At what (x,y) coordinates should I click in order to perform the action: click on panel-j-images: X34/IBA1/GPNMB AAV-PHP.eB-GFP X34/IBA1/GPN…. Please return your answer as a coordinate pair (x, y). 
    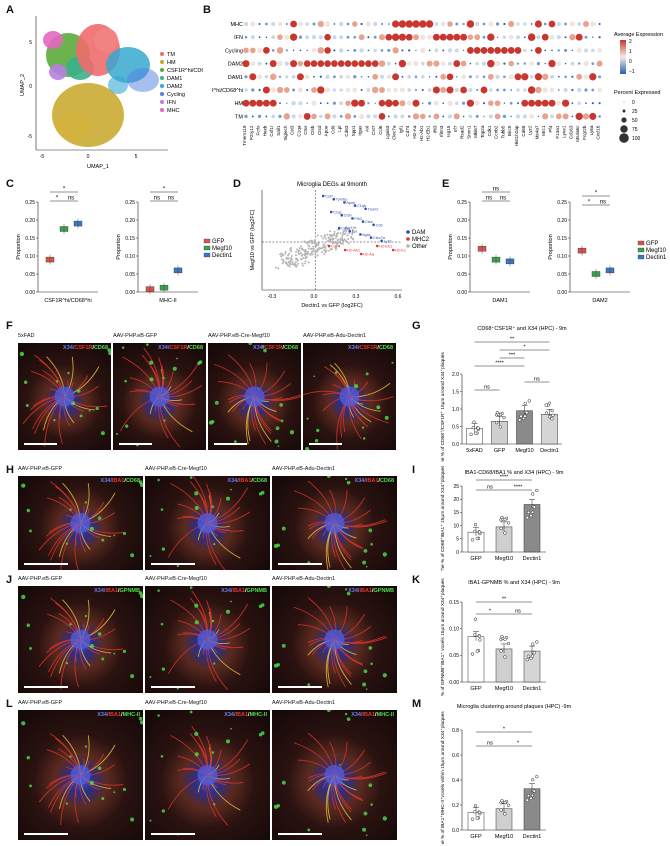
    Looking at the image, I should click on (208, 634).